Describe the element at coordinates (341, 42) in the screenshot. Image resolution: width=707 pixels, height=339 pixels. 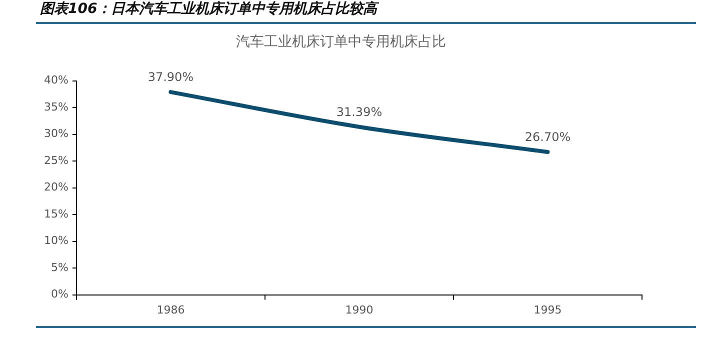
I see `chart-subtitle: 汽车工业机床订单中专用机床占比` at that location.